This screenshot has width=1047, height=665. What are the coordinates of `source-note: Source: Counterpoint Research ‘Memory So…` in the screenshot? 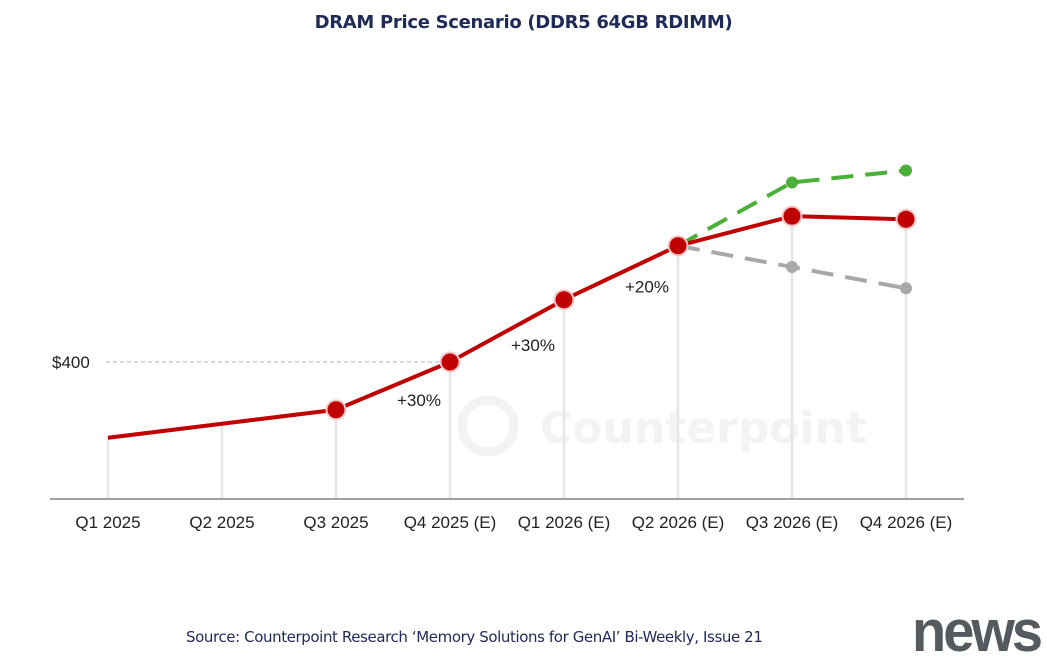 It's located at (474, 637).